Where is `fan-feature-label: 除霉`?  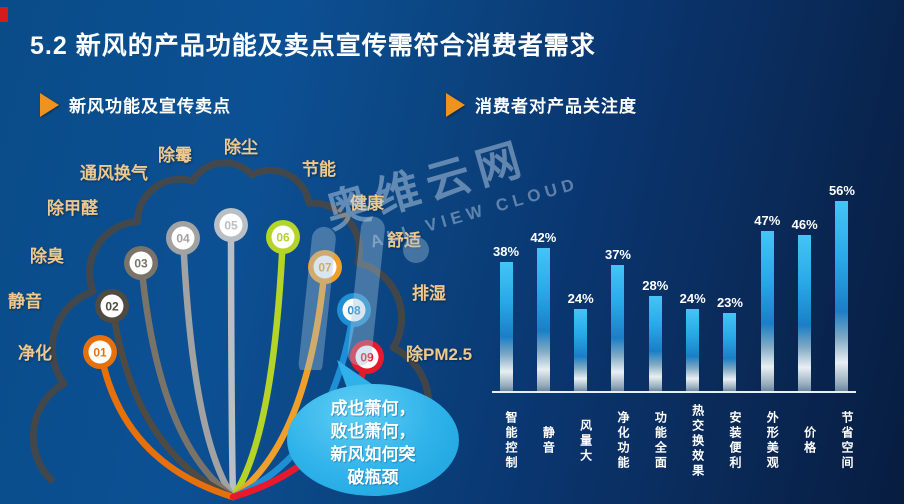 fan-feature-label: 除霉 is located at coordinates (175, 155).